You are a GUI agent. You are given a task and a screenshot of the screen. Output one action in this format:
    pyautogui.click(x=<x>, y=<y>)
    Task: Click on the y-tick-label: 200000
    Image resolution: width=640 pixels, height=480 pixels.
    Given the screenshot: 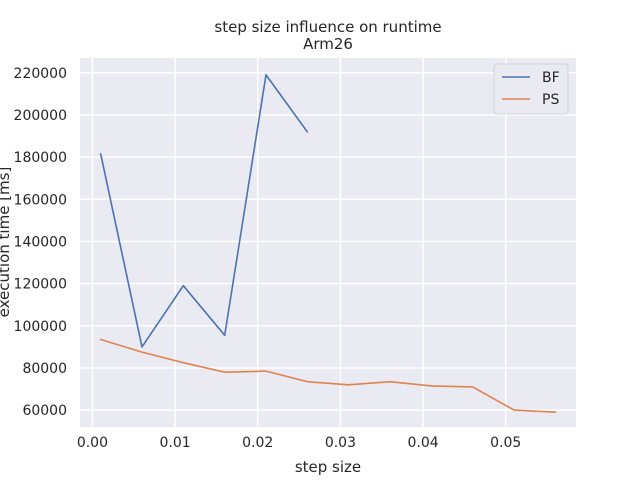 What is the action you would take?
    pyautogui.click(x=40, y=116)
    